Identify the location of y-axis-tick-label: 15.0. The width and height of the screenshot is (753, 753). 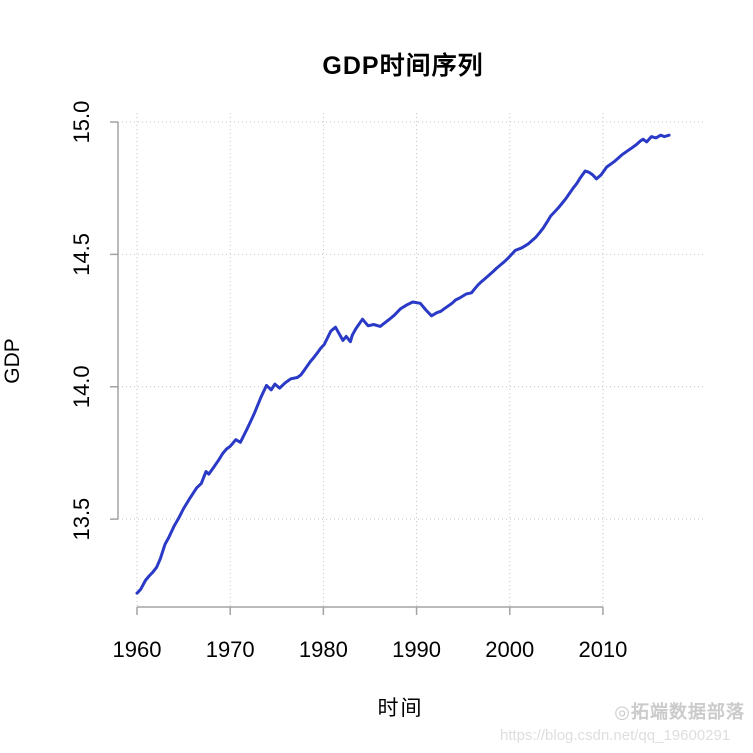
(81, 122).